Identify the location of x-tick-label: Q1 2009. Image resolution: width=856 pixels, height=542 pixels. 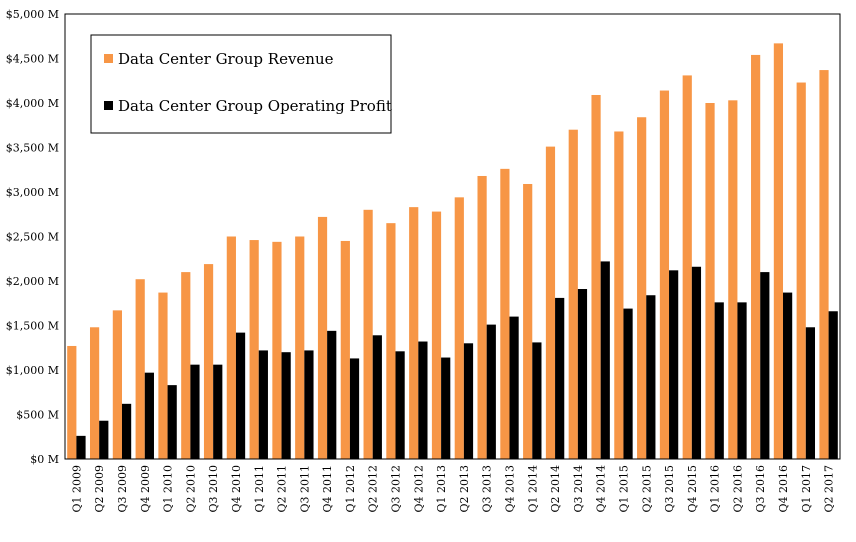
(76, 489).